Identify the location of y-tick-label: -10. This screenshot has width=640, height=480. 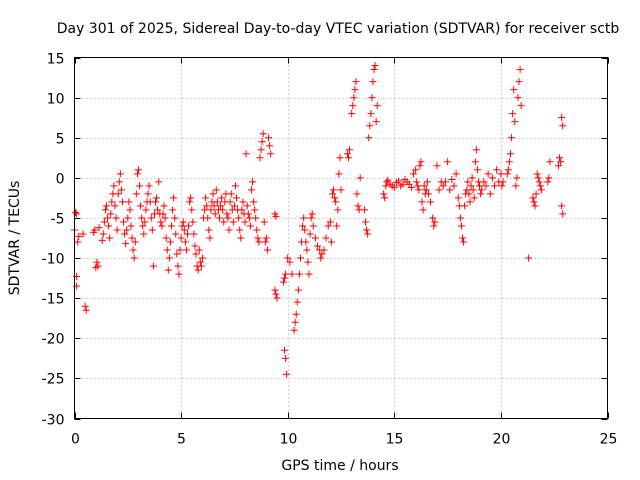
(53, 260).